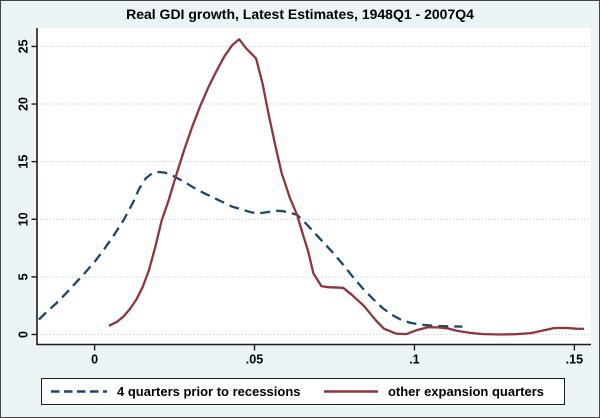 Image resolution: width=600 pixels, height=418 pixels. What do you see at coordinates (465, 391) in the screenshot?
I see `legend-label-expansion: other expansion quarters` at bounding box center [465, 391].